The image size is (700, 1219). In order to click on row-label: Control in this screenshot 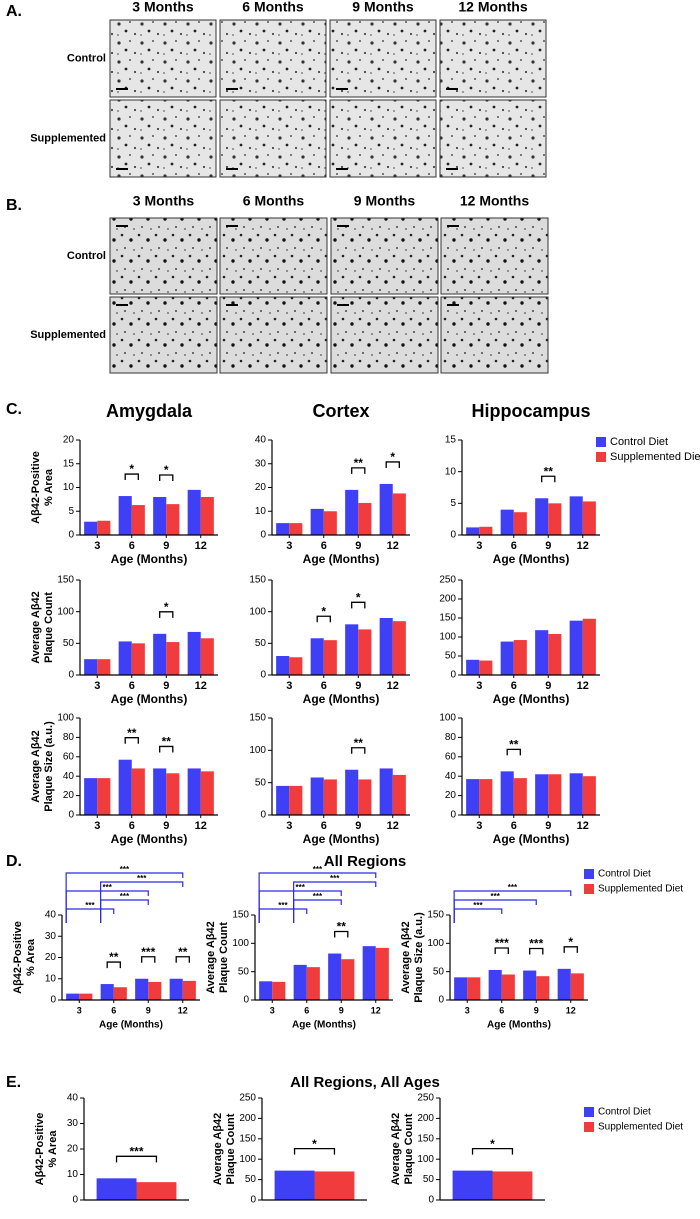, I will do `click(86, 58)`.